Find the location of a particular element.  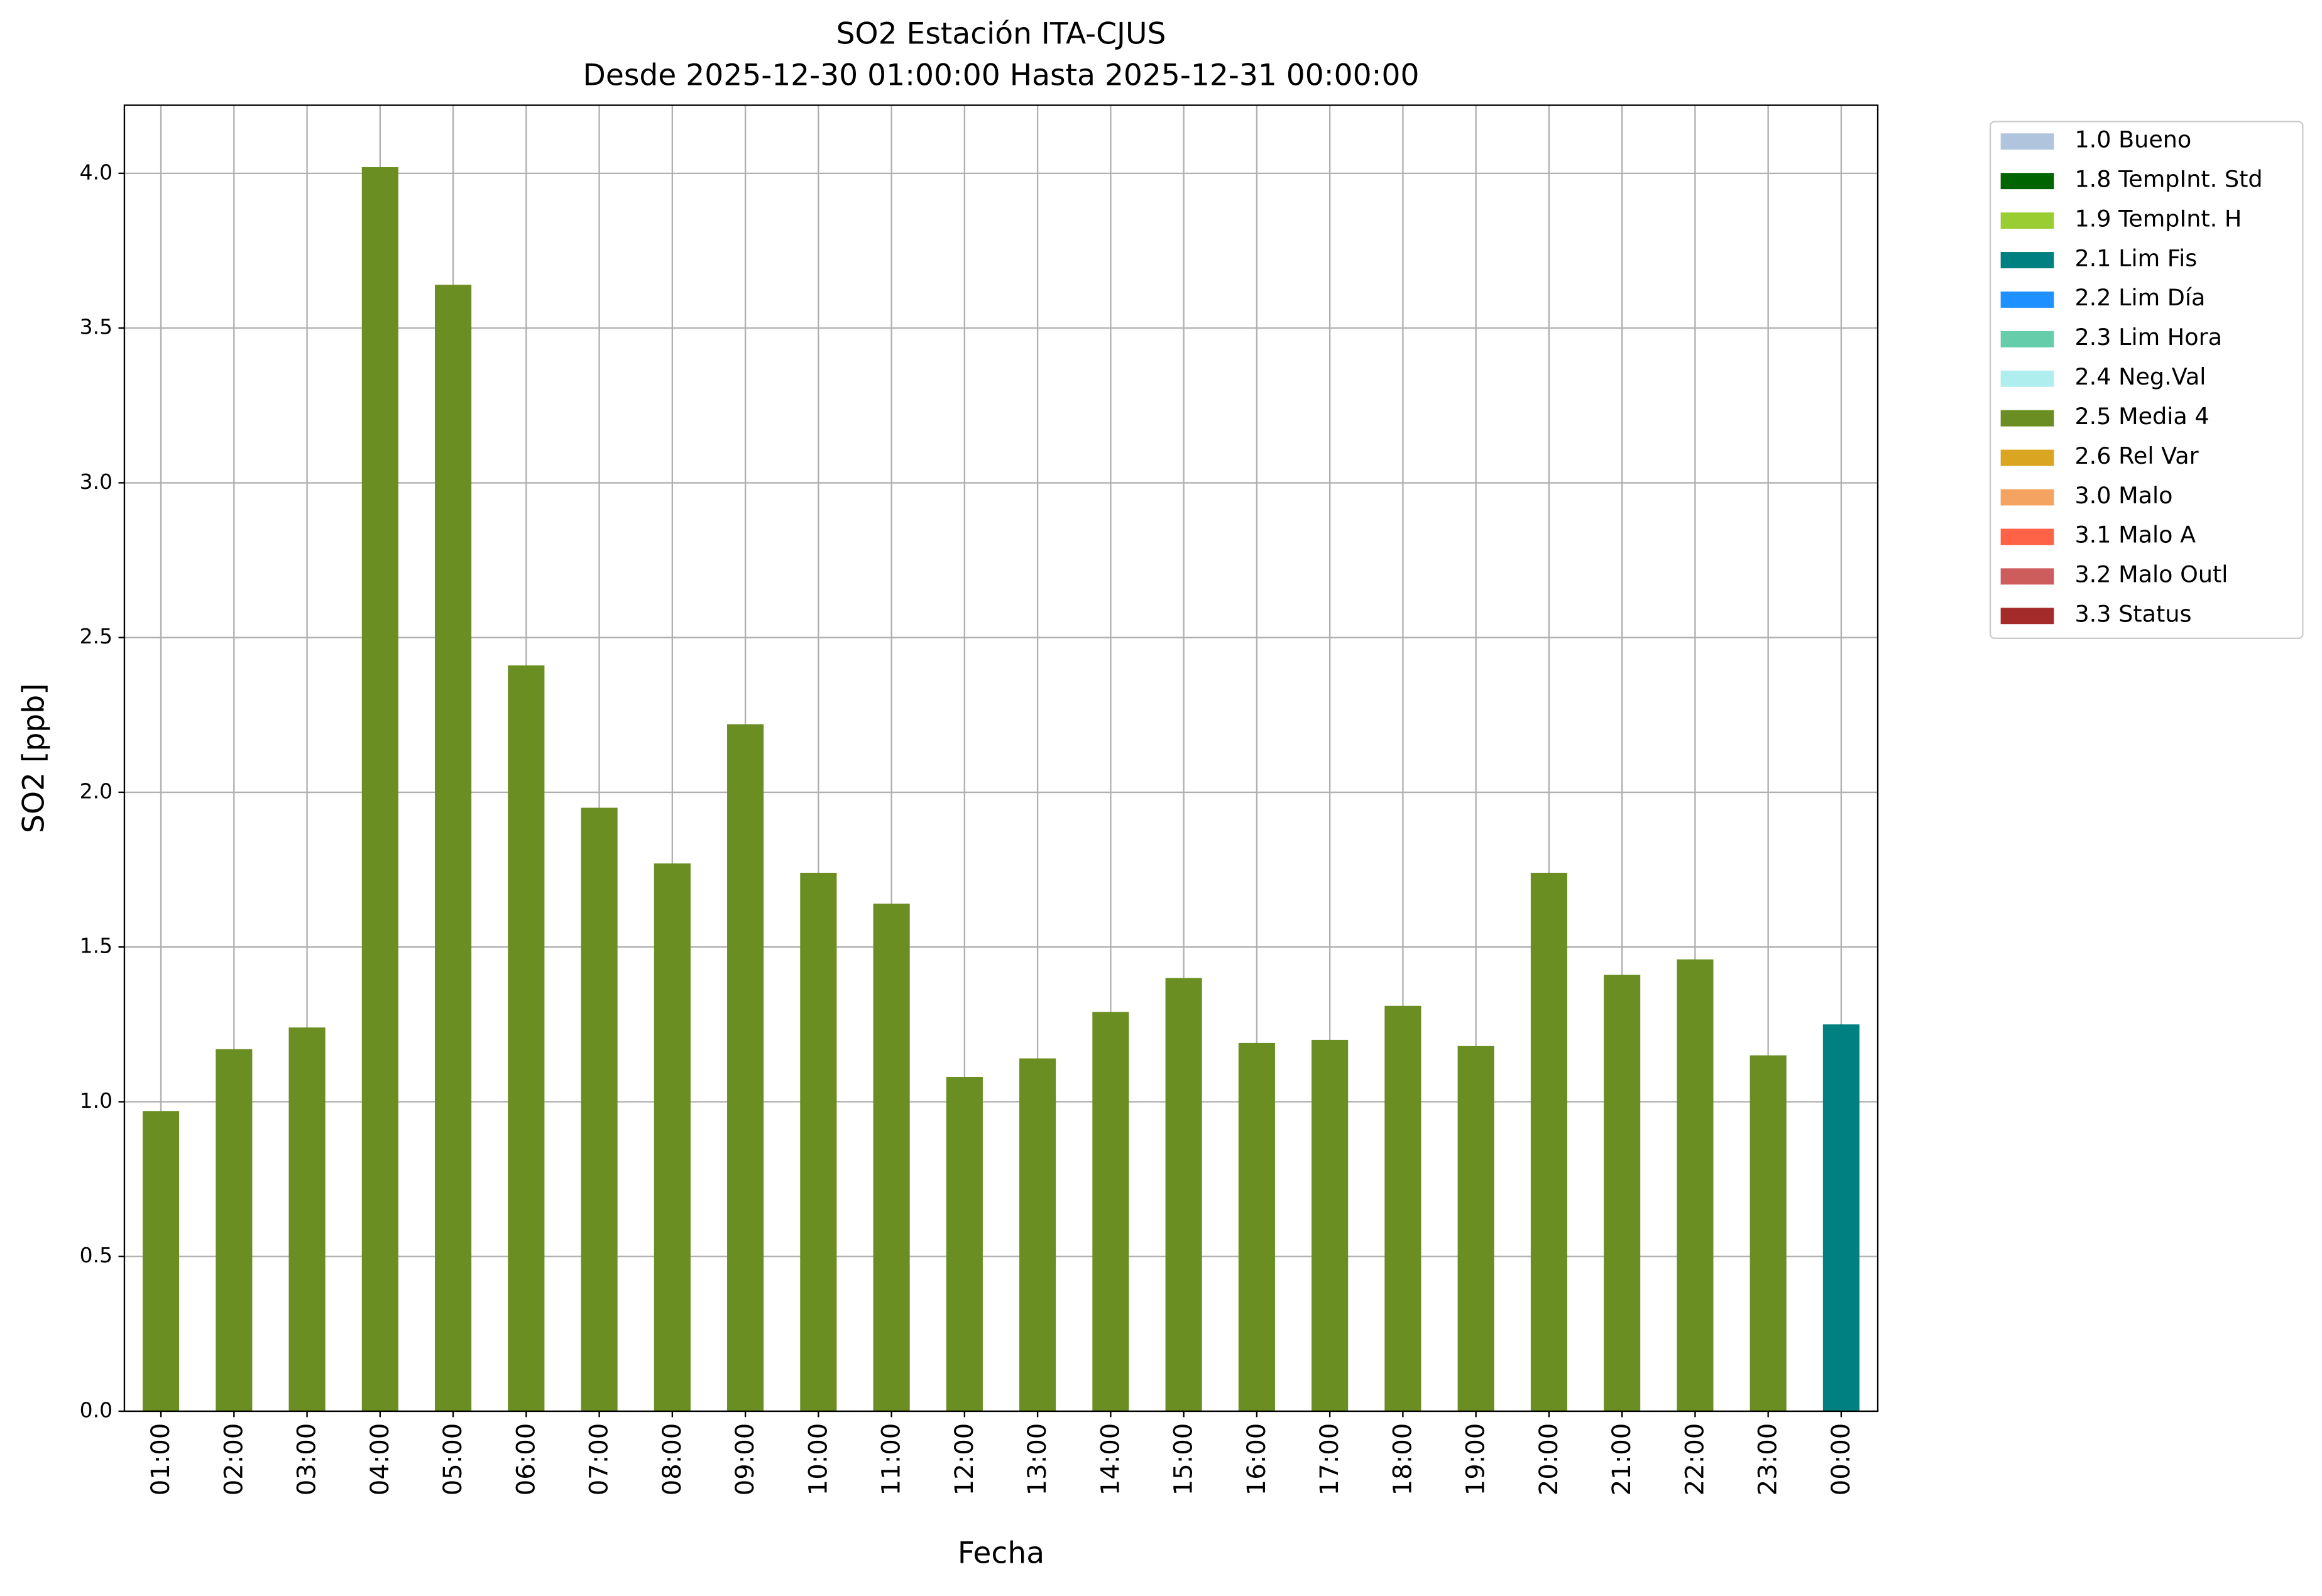

x-tick-label: 03:00 is located at coordinates (307, 1459).